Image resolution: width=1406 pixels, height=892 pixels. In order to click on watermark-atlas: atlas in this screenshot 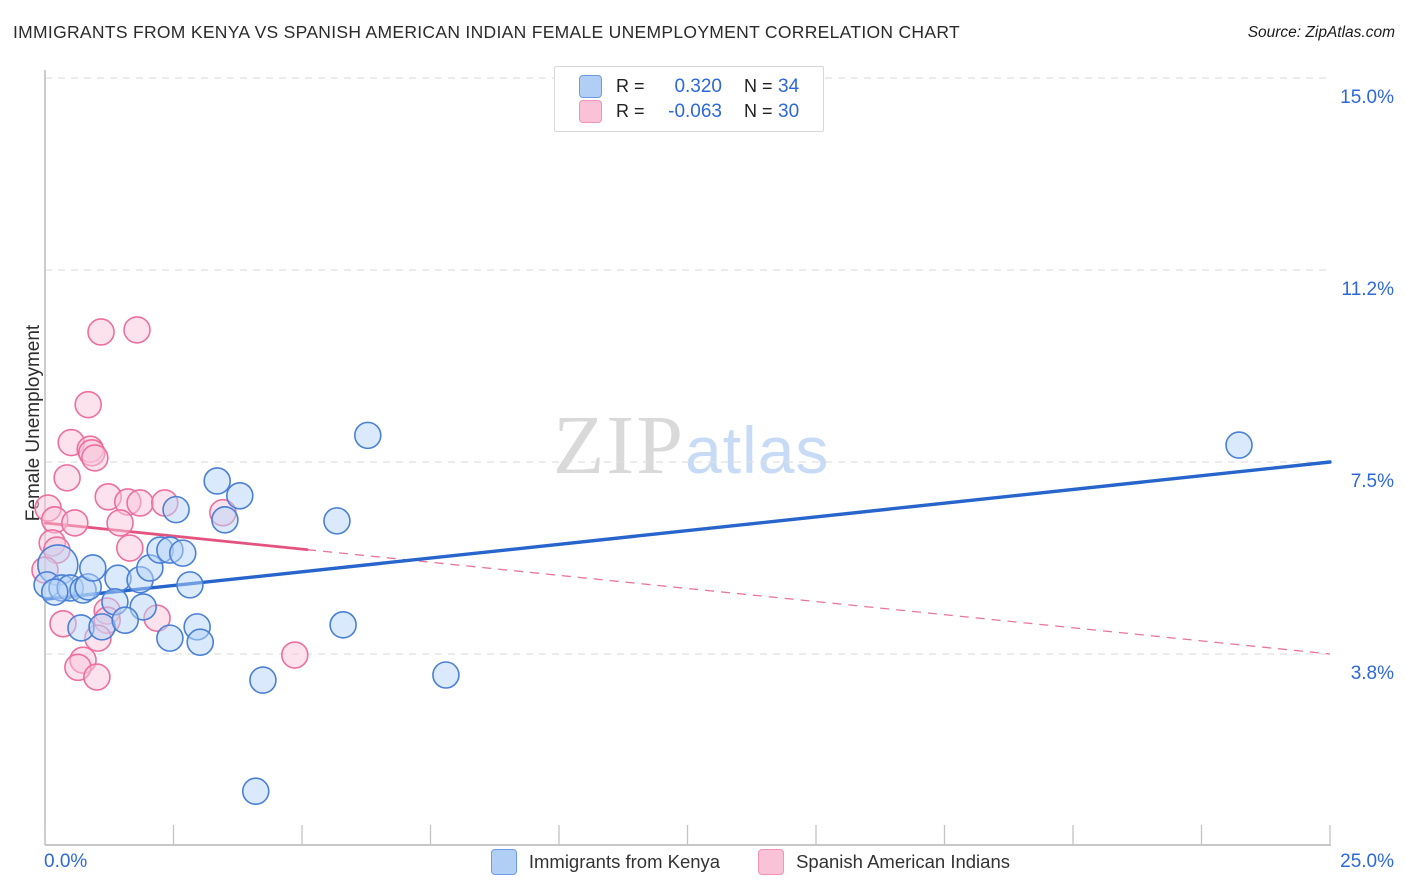, I will do `click(757, 450)`.